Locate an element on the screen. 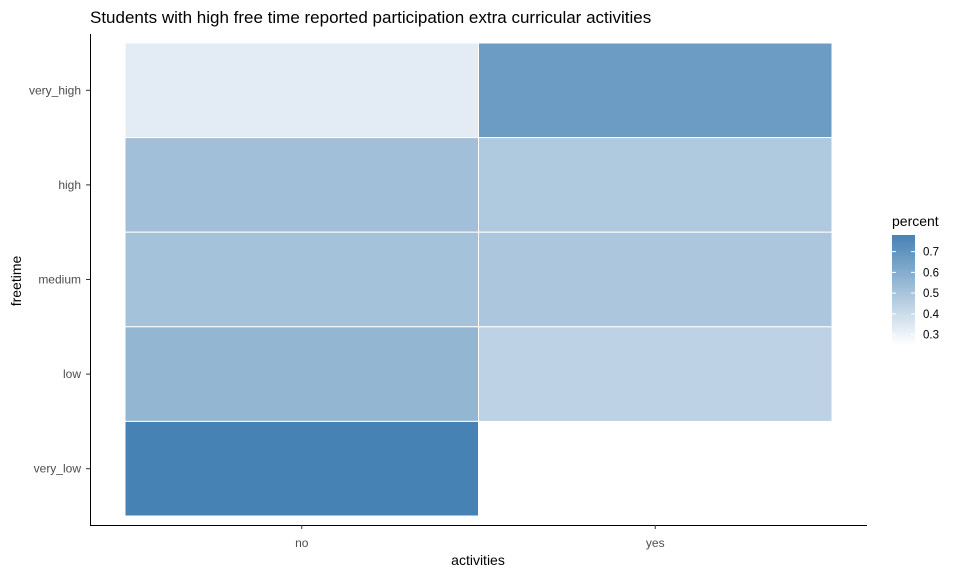 The image size is (960, 576). x-tick-label-yes: yes is located at coordinates (655, 543).